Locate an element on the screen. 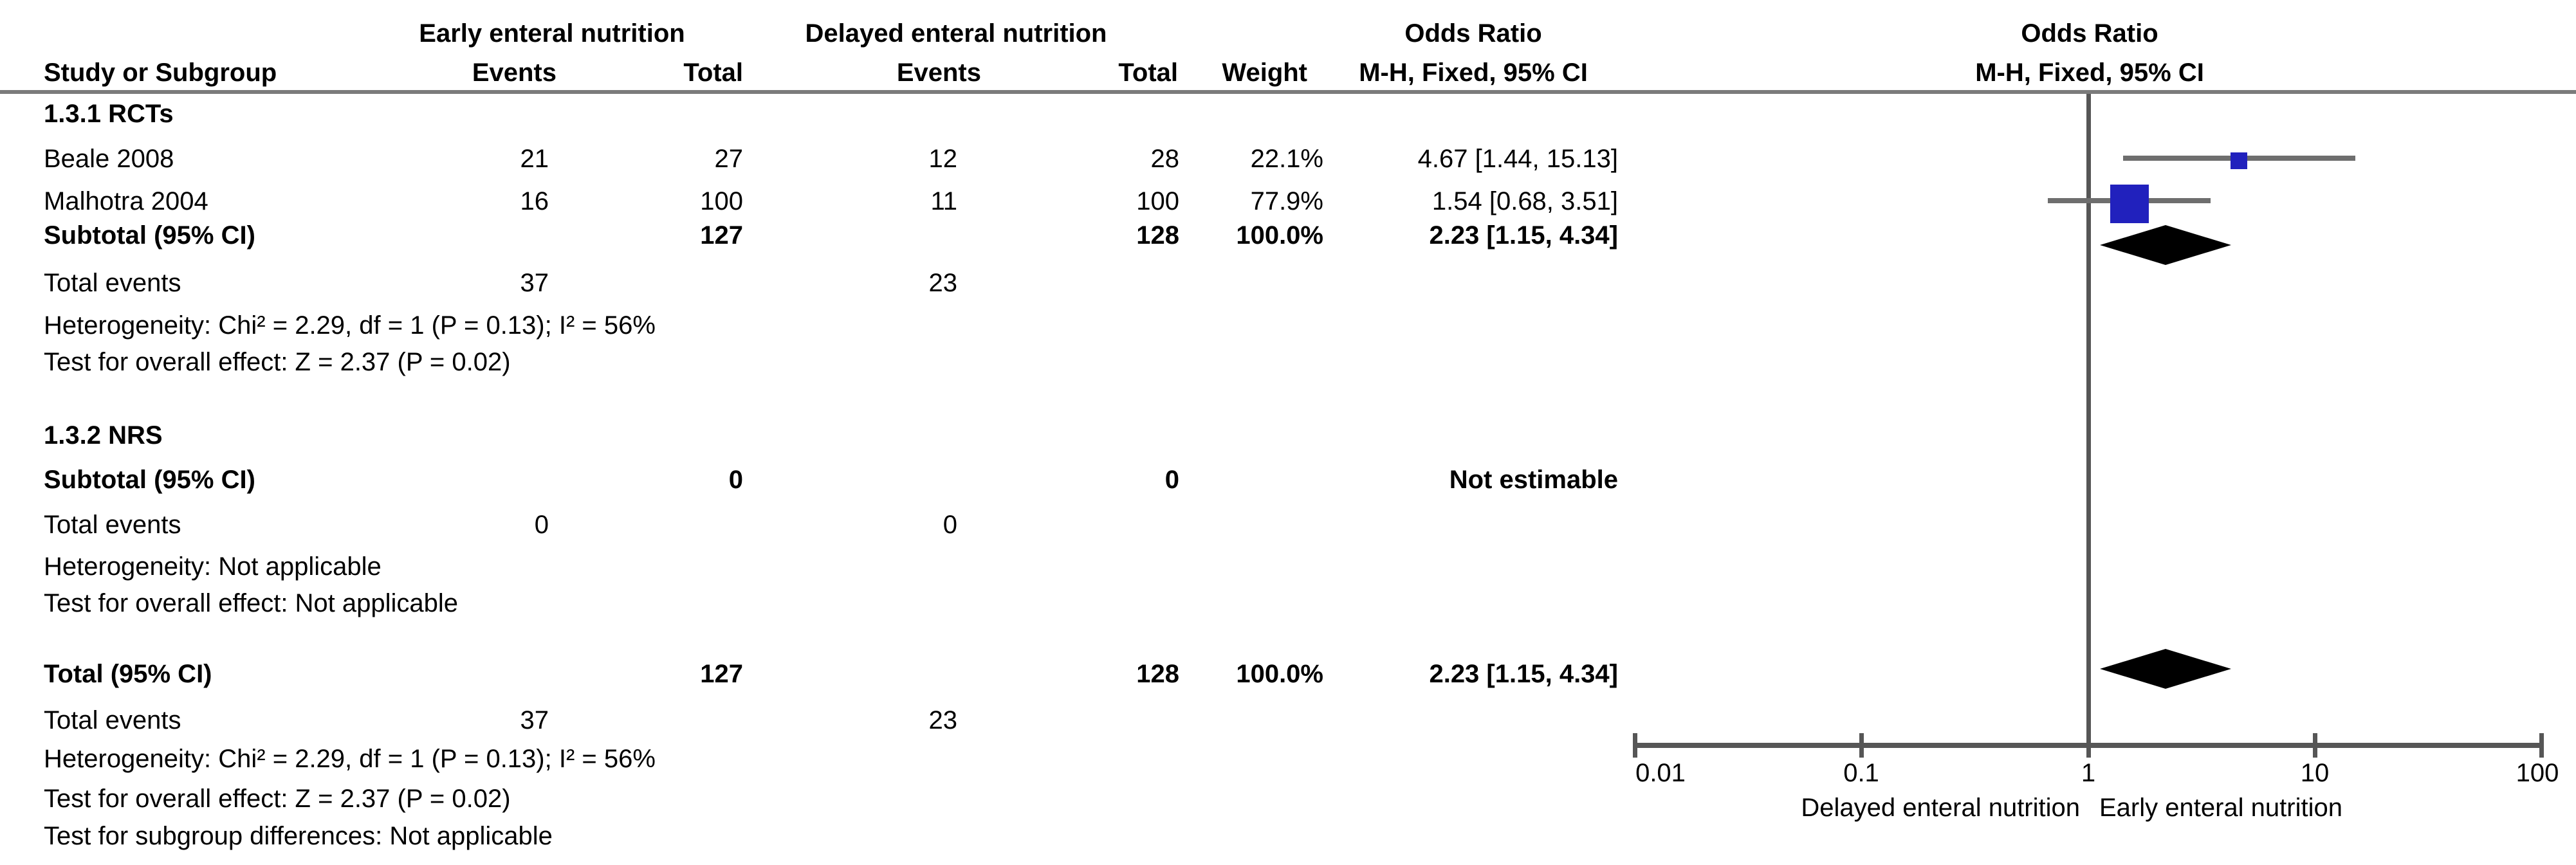 The image size is (2576, 865). col-group-delayed-header: Delayed enteral nutrition is located at coordinates (956, 33).